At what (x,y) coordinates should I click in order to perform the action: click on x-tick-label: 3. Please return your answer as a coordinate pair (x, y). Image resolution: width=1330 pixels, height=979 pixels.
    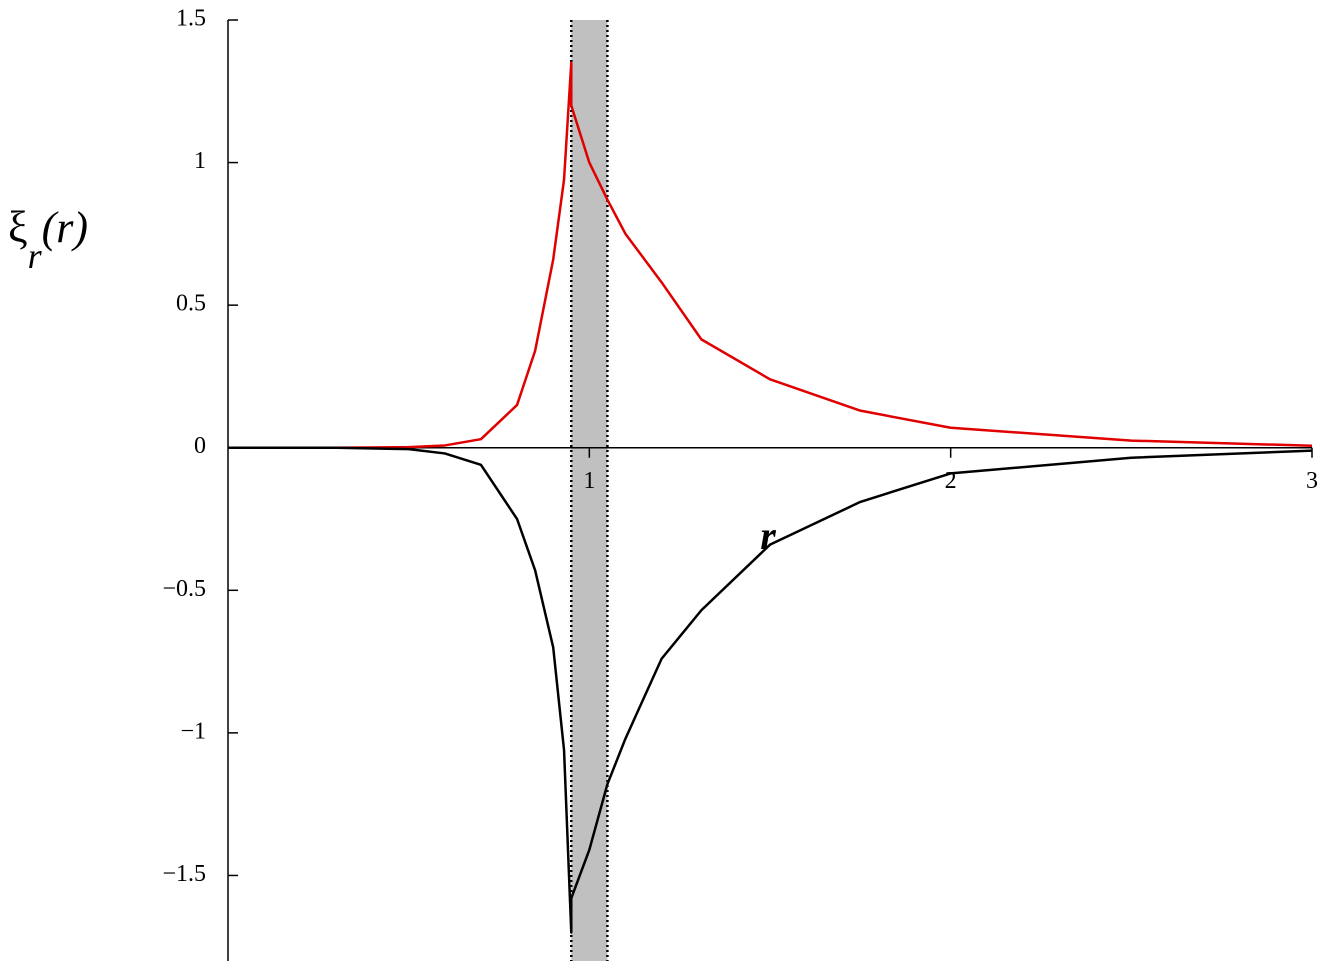
    Looking at the image, I should click on (1312, 481).